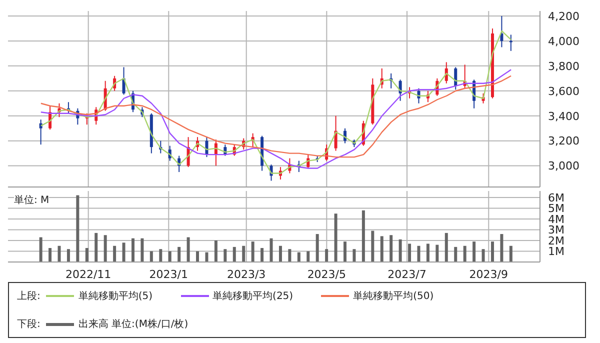 The width and height of the screenshot is (600, 343). Describe the element at coordinates (168, 274) in the screenshot. I see `x-tick-label: 2023/1` at that location.